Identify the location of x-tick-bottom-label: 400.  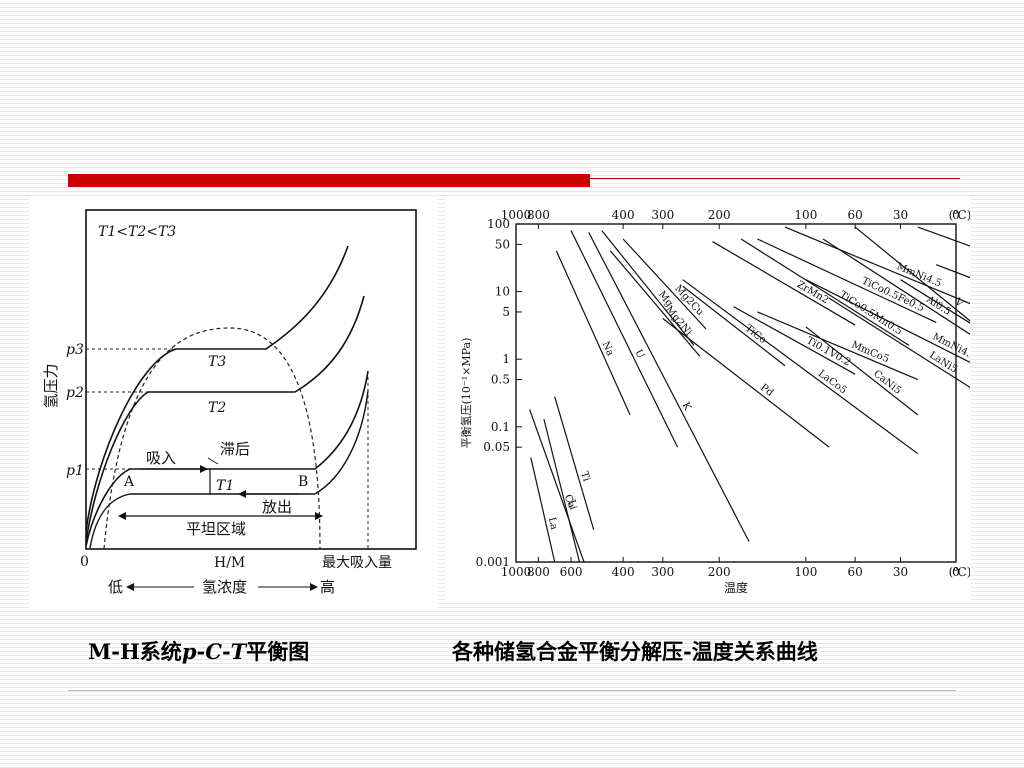
(623, 572).